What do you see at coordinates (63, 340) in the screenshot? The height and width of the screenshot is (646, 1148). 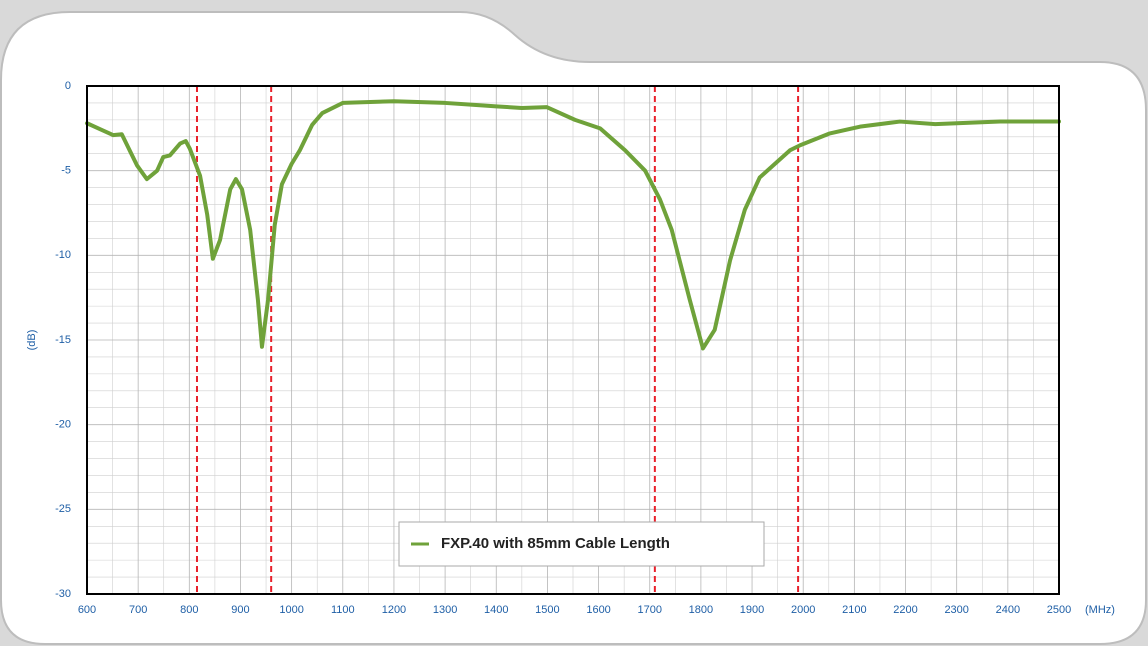 I see `y-tick-label: -15` at bounding box center [63, 340].